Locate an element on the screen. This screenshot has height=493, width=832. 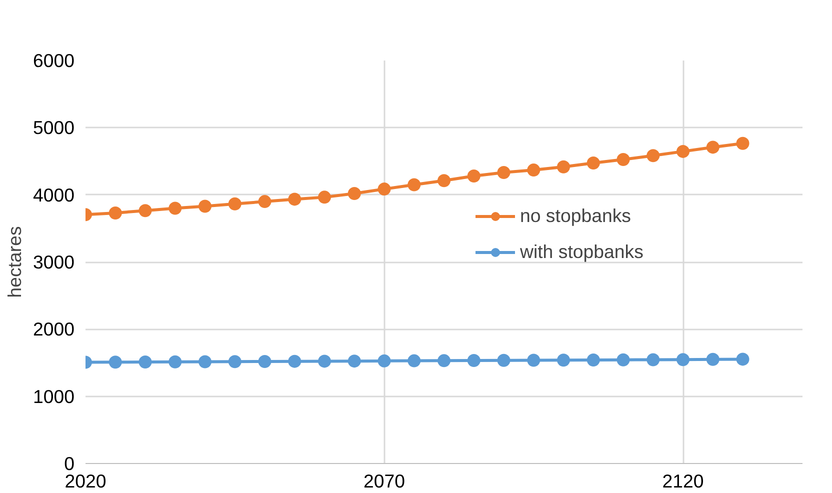
y-tick-label: 5000 is located at coordinates (53, 127).